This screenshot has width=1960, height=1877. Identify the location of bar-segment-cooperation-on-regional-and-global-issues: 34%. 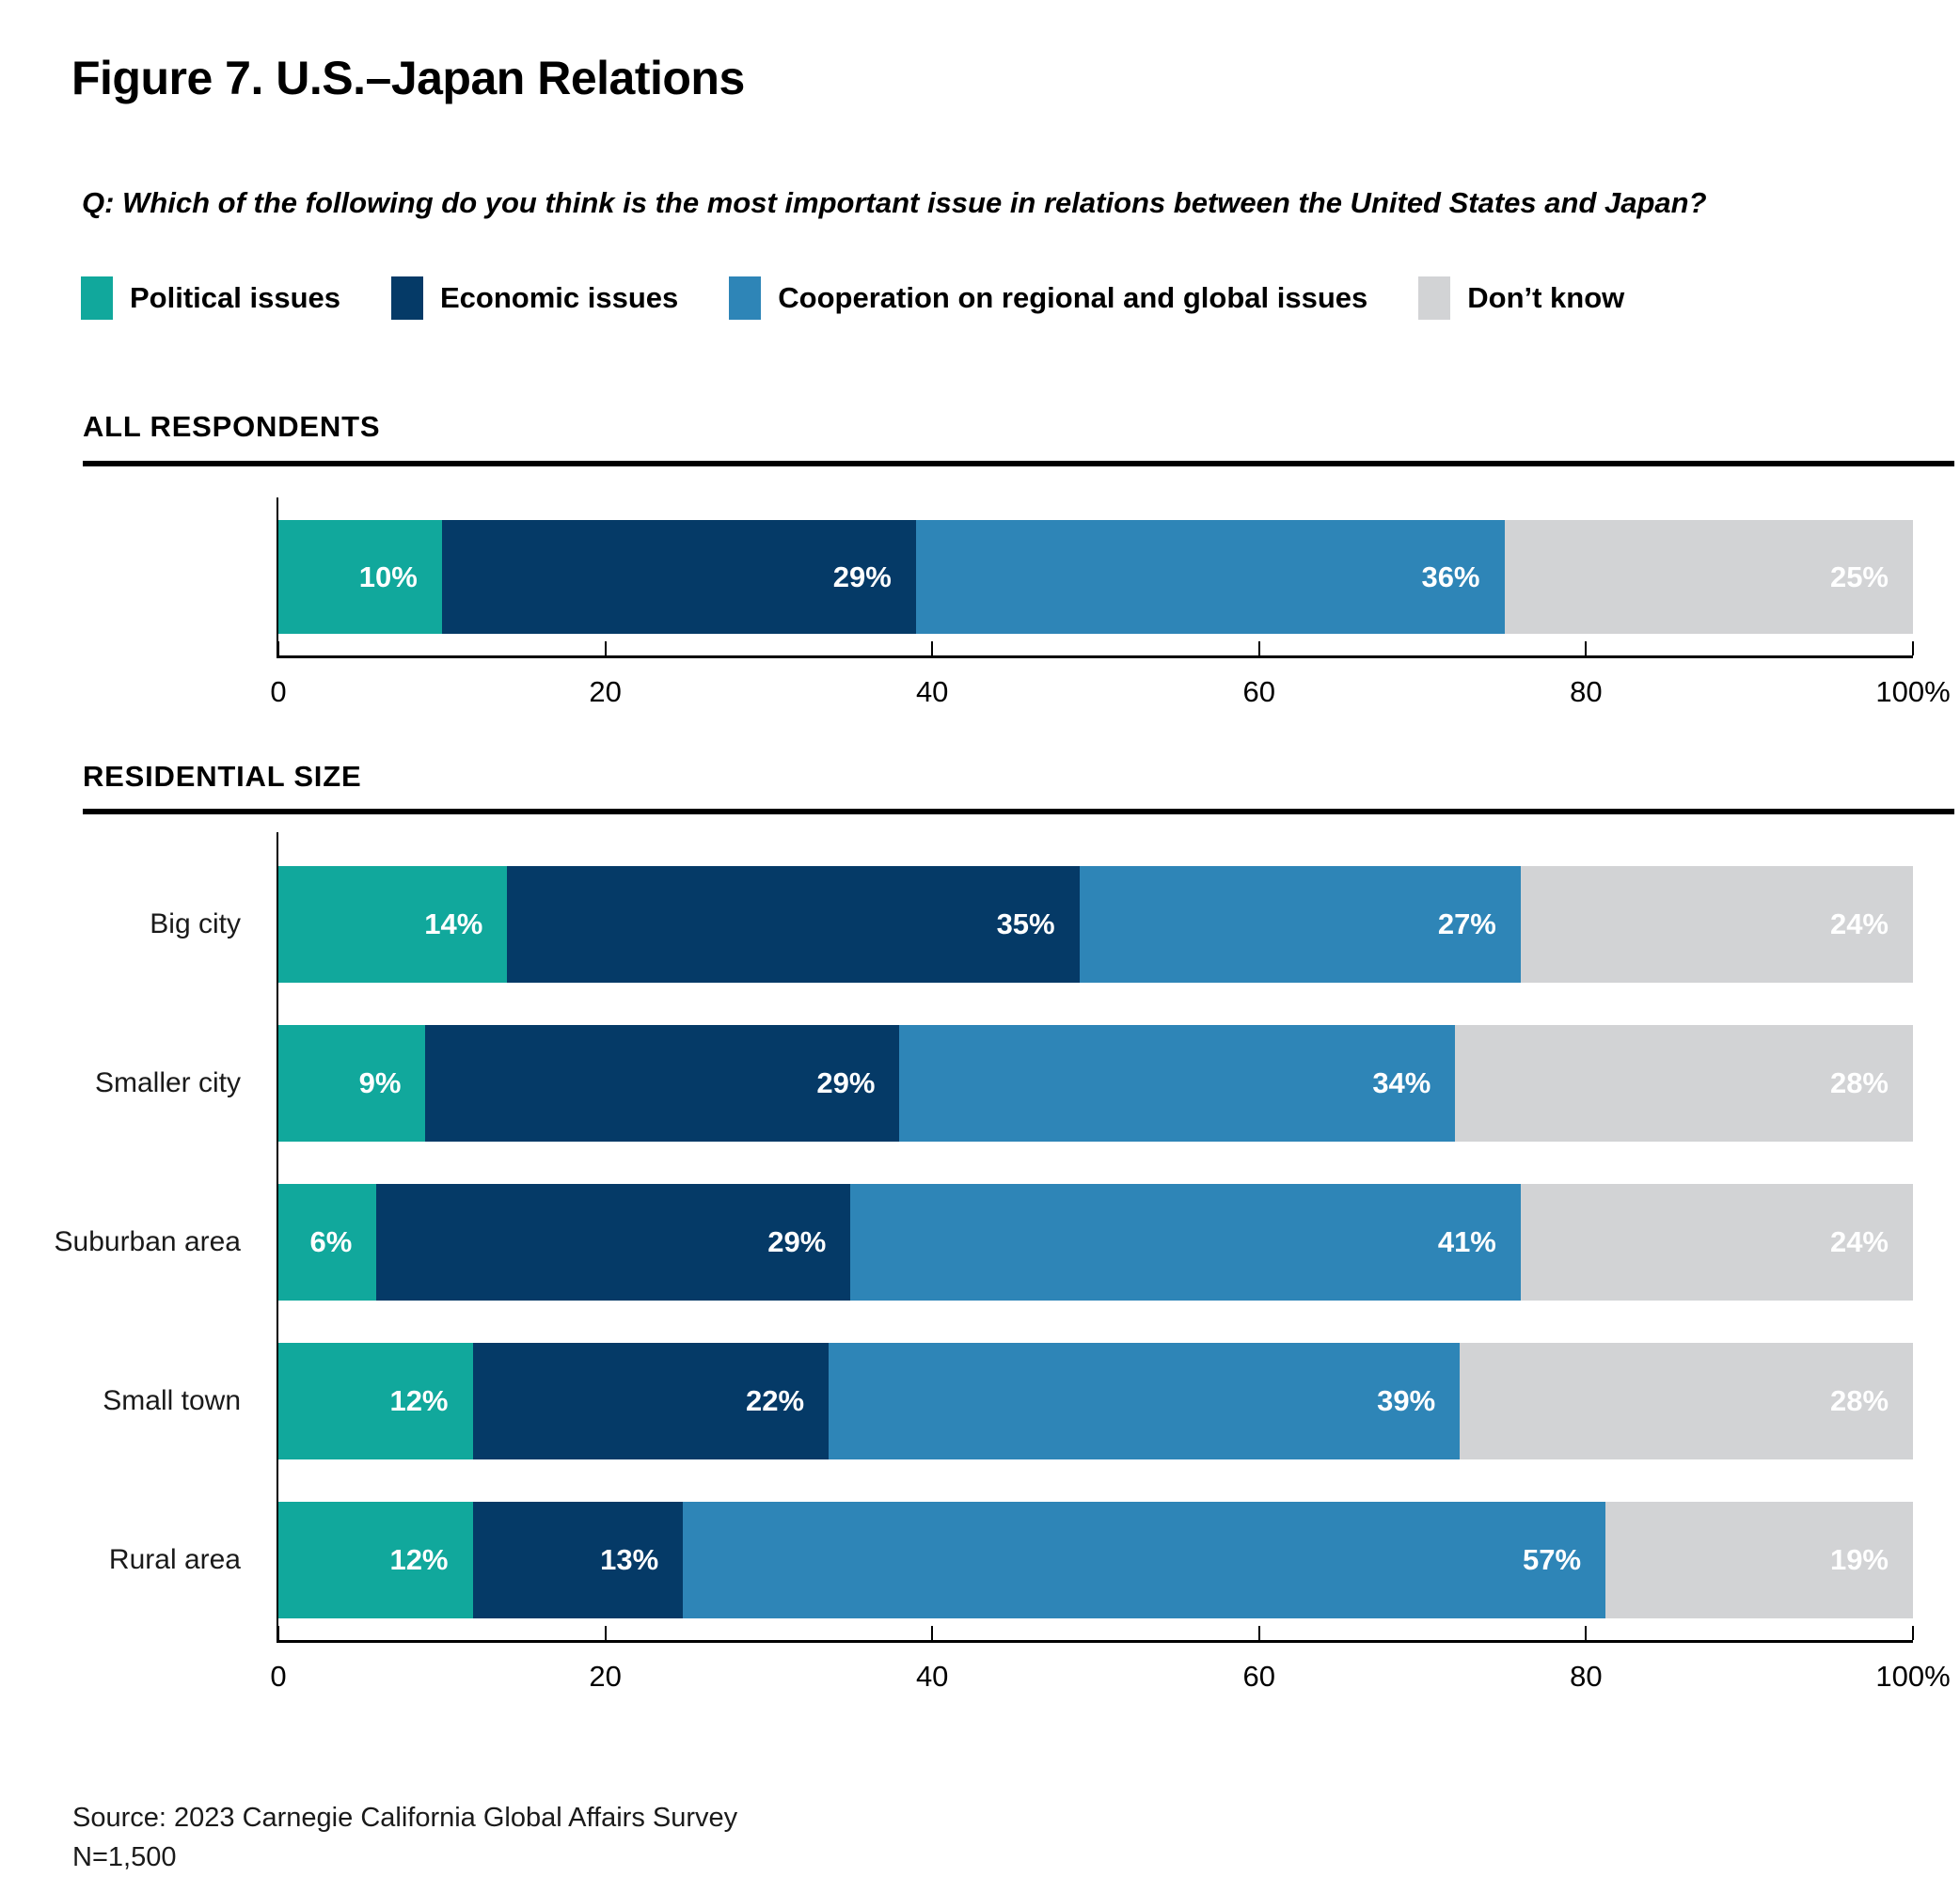
(1178, 1083).